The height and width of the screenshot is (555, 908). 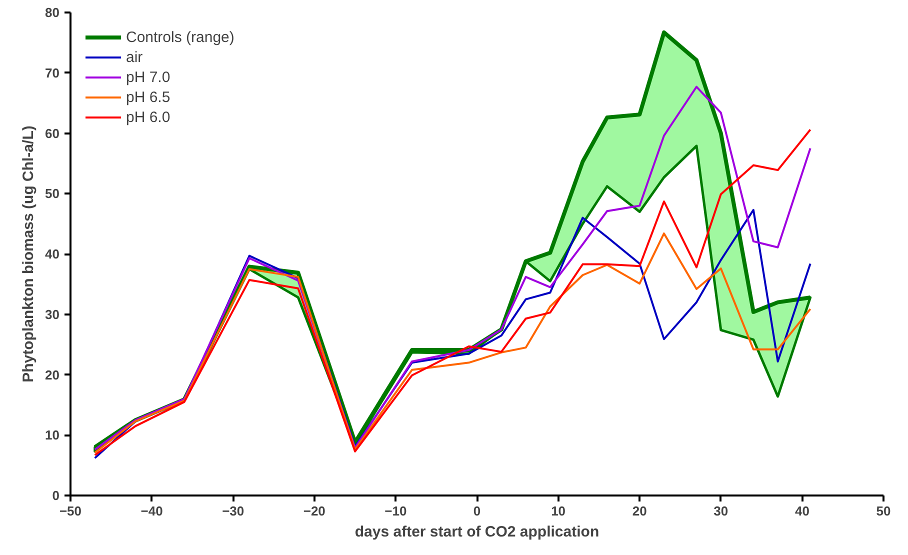 I want to click on legend-label: air, so click(x=135, y=57).